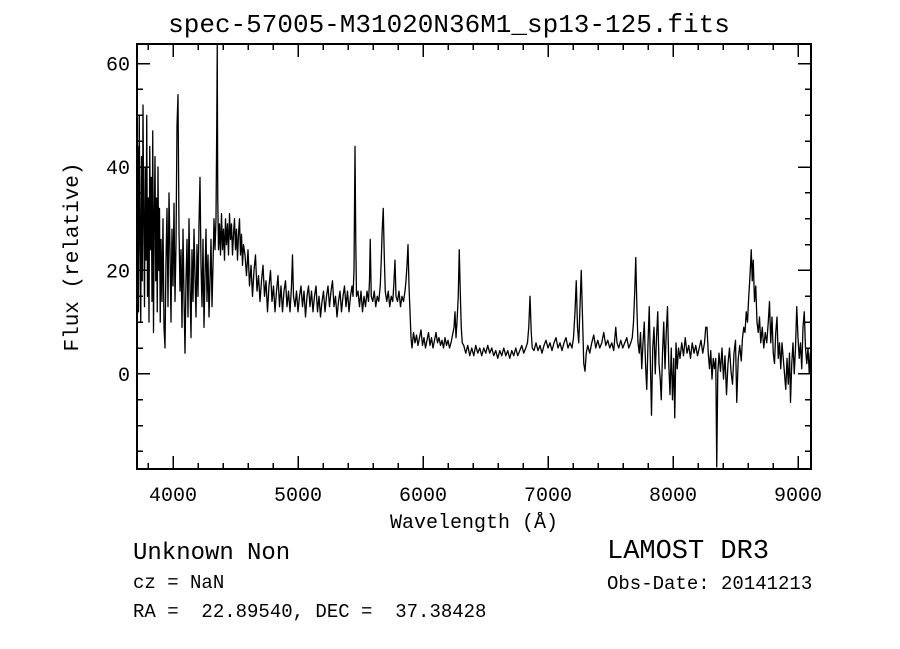 The width and height of the screenshot is (900, 649). What do you see at coordinates (423, 496) in the screenshot?
I see `x-tick-label: 6000` at bounding box center [423, 496].